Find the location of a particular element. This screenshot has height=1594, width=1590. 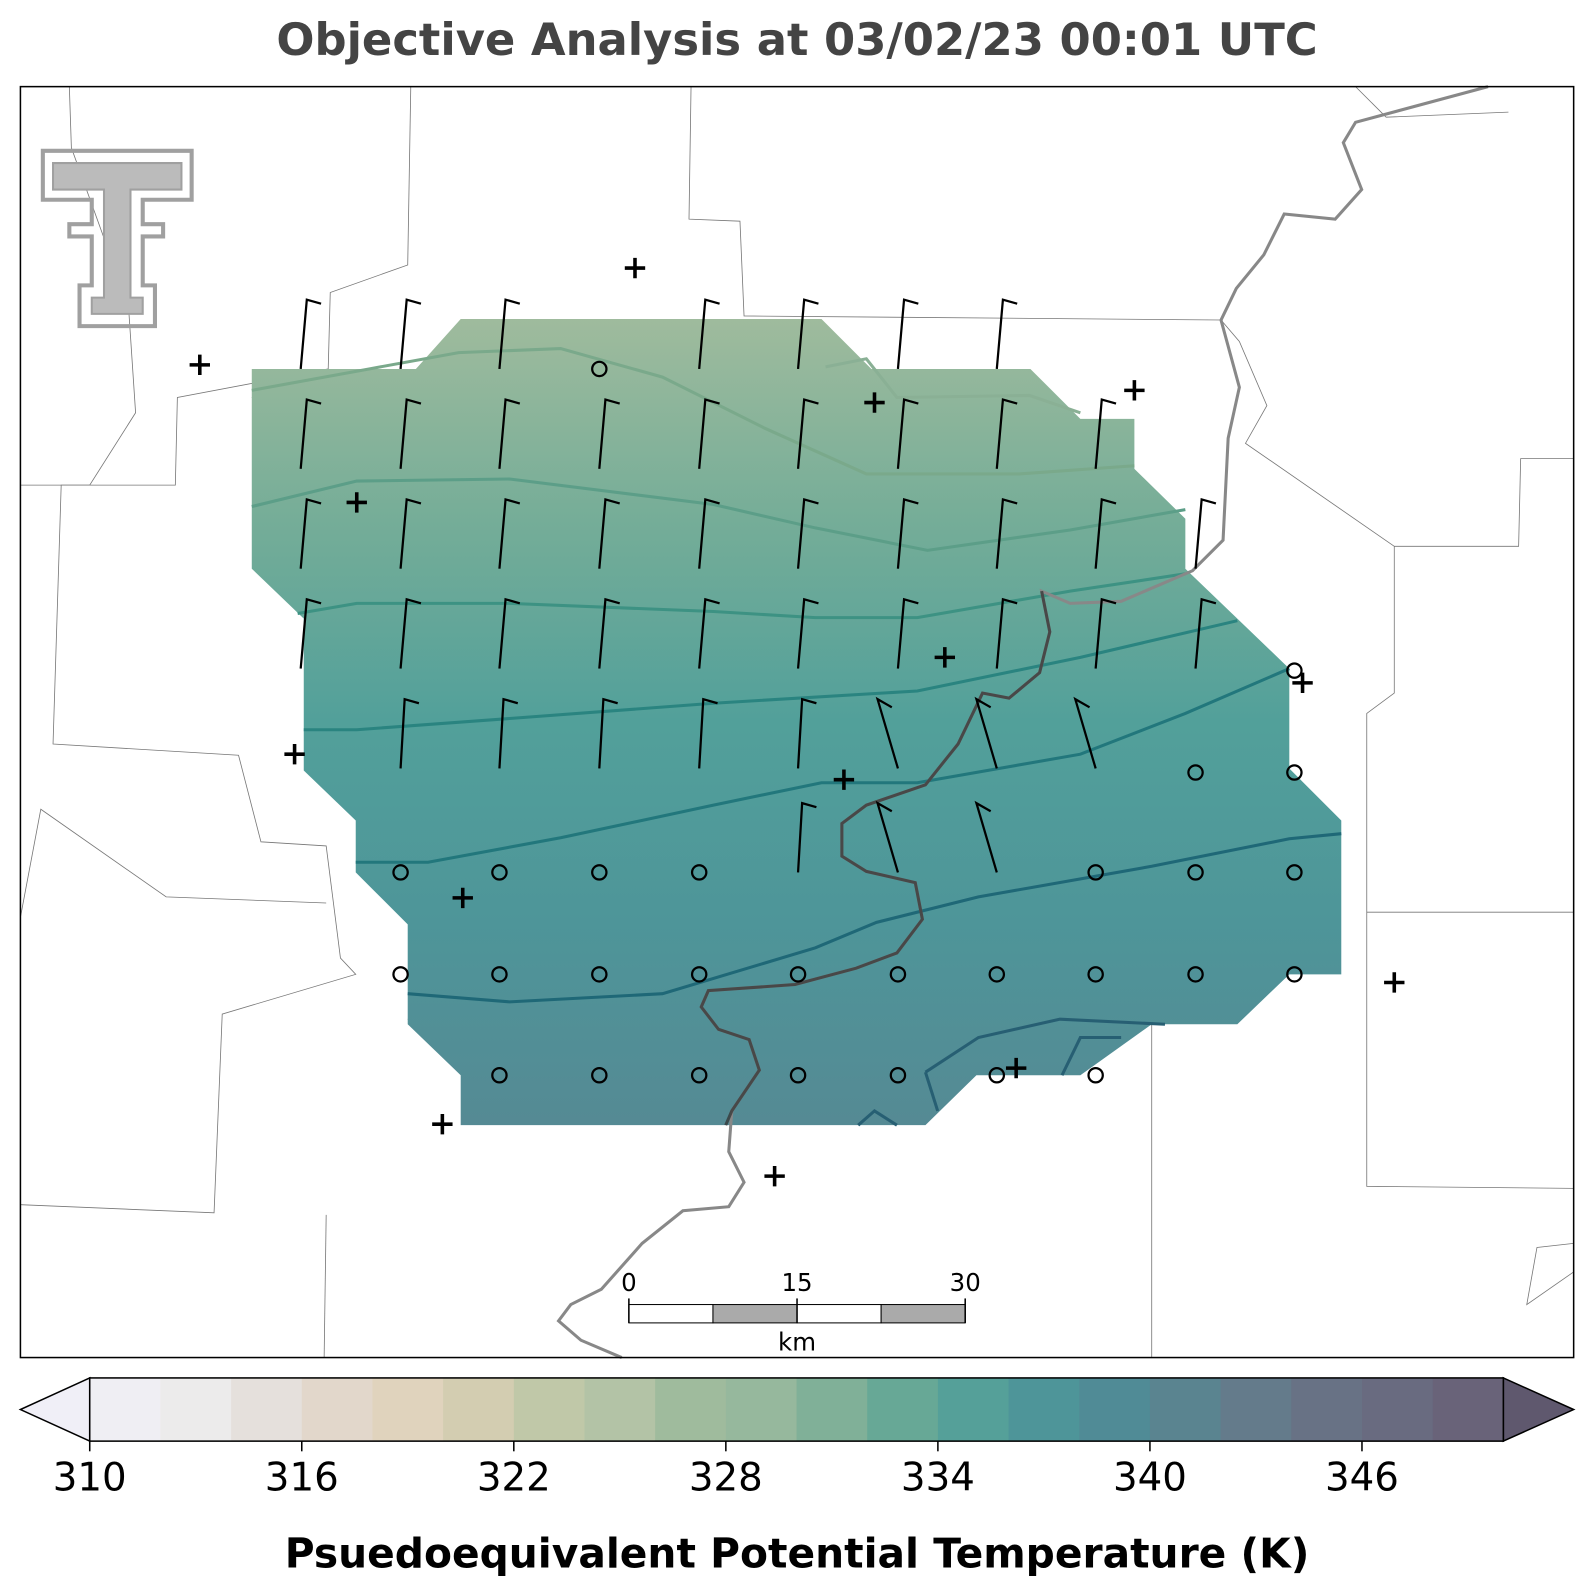

scale-unit: km is located at coordinates (797, 1341).